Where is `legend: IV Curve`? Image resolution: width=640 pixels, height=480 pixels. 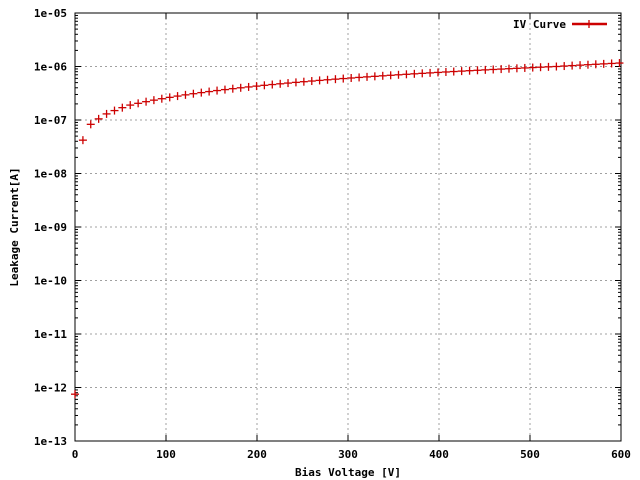
legend: IV Curve is located at coordinates (560, 24).